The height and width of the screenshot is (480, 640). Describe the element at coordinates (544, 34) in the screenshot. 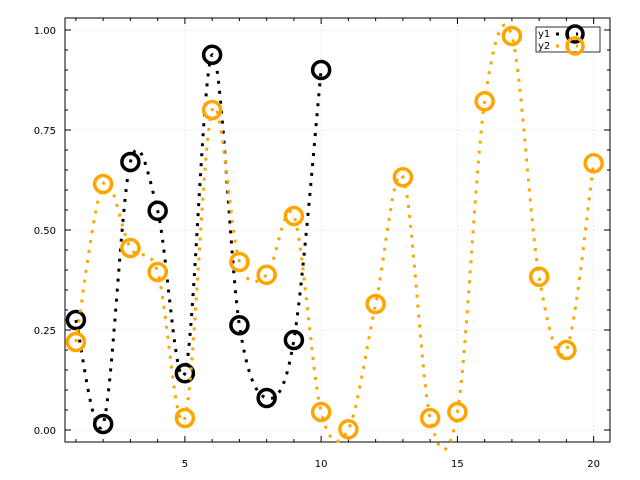

I see `legend-label-y1: y1` at that location.